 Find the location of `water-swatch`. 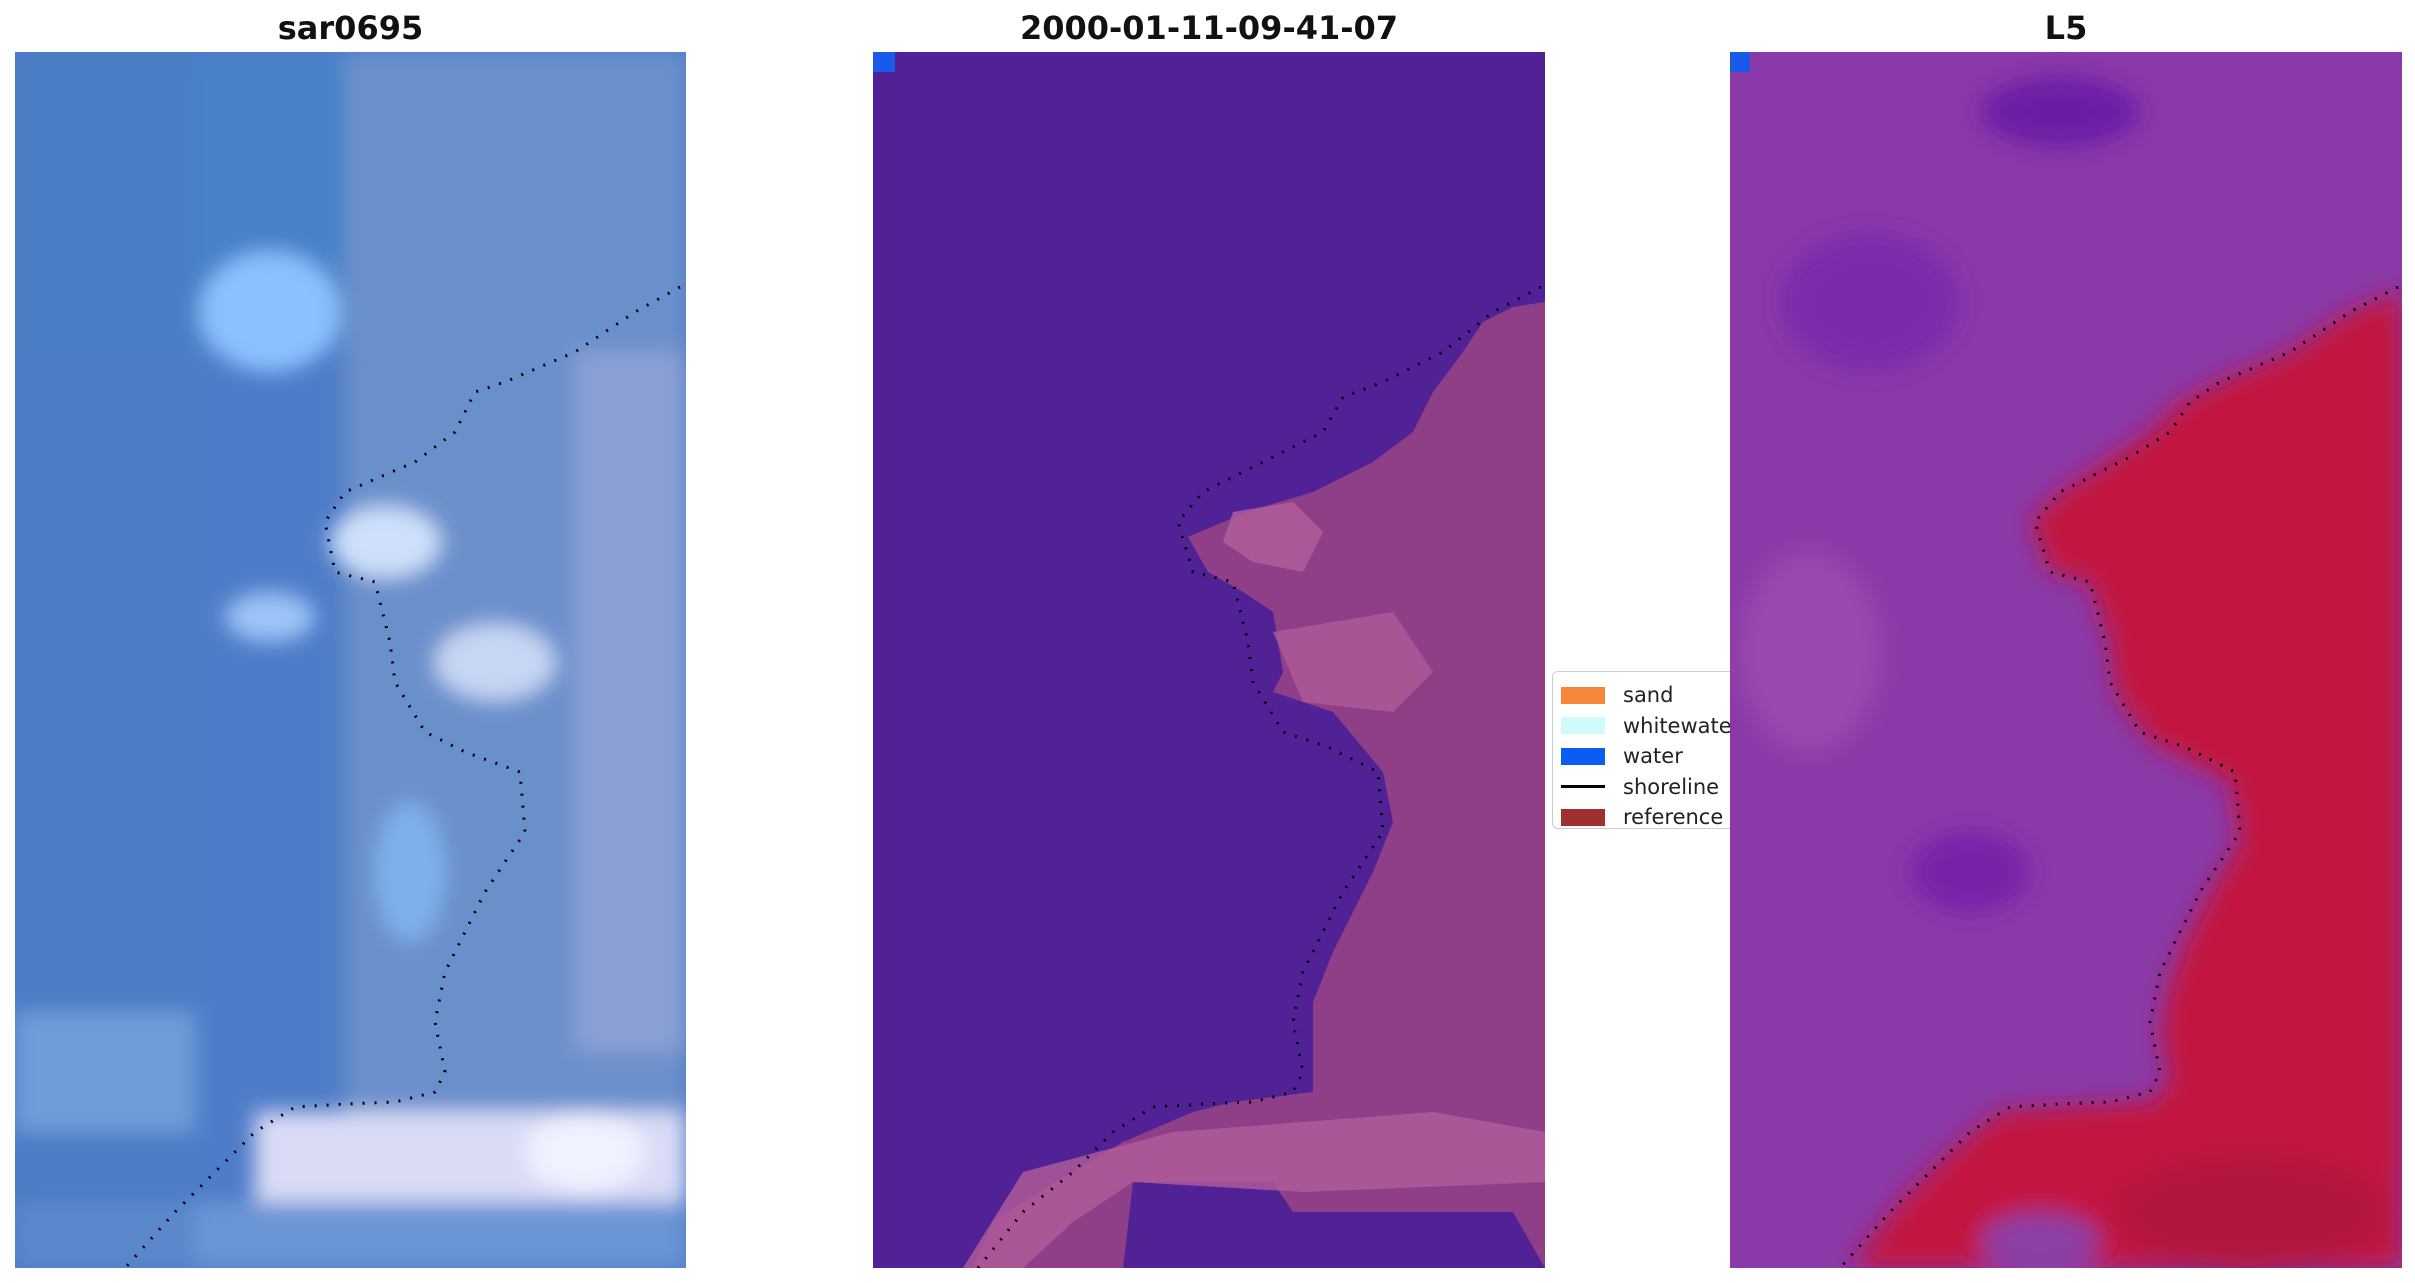

water-swatch is located at coordinates (1583, 756).